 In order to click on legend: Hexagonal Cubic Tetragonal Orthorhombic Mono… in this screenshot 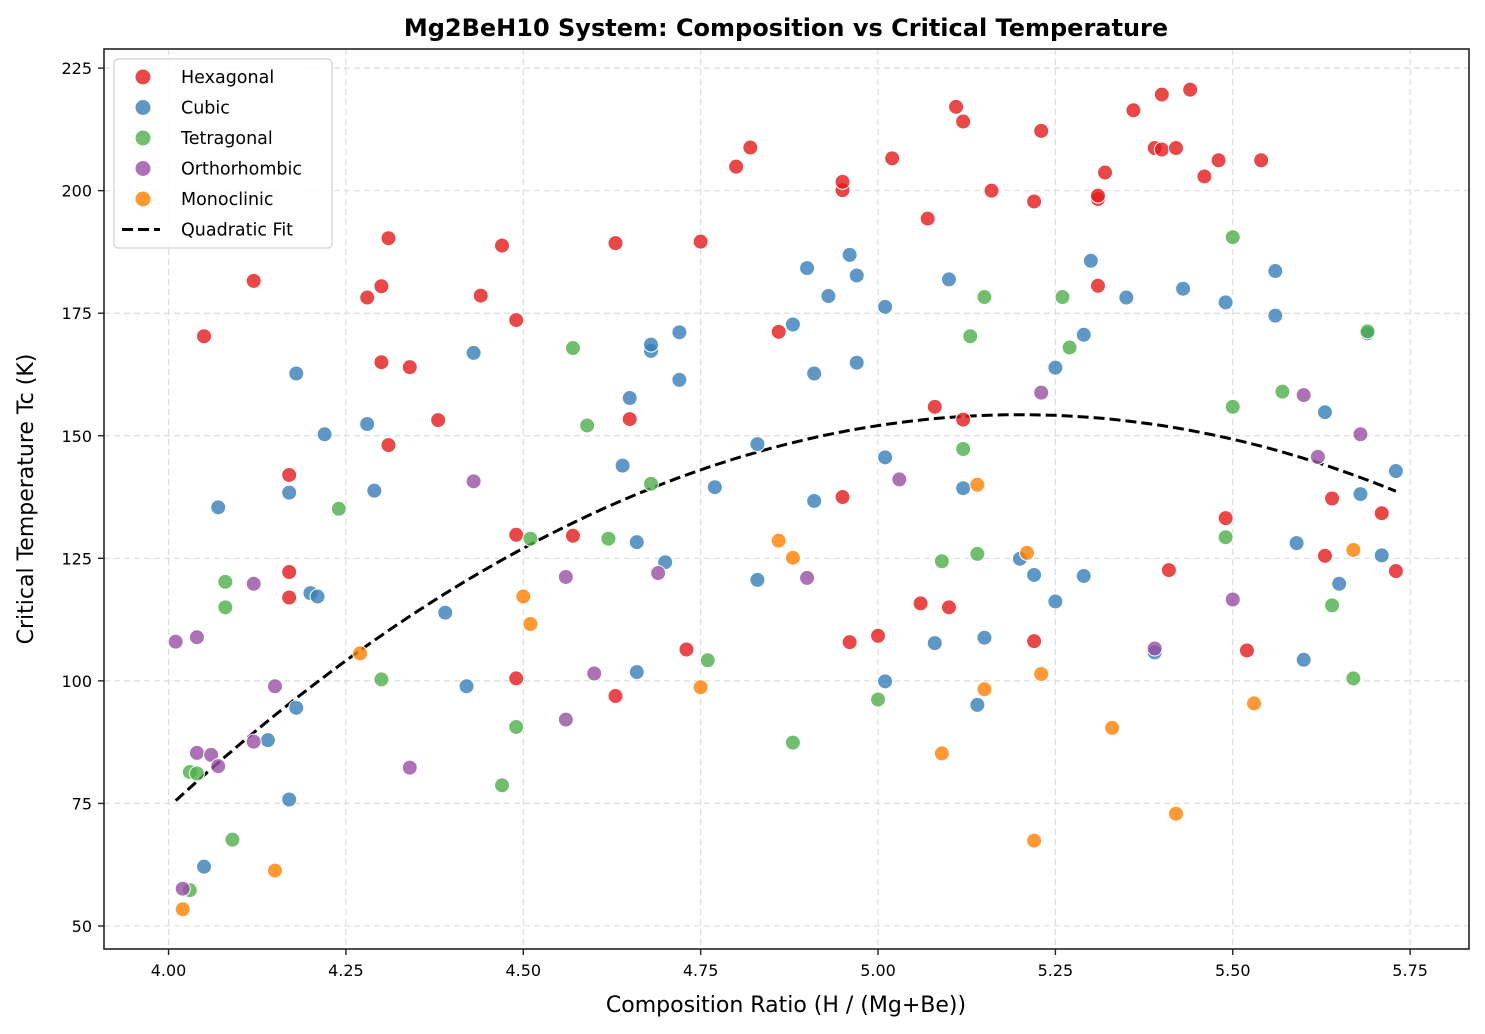, I will do `click(223, 153)`.